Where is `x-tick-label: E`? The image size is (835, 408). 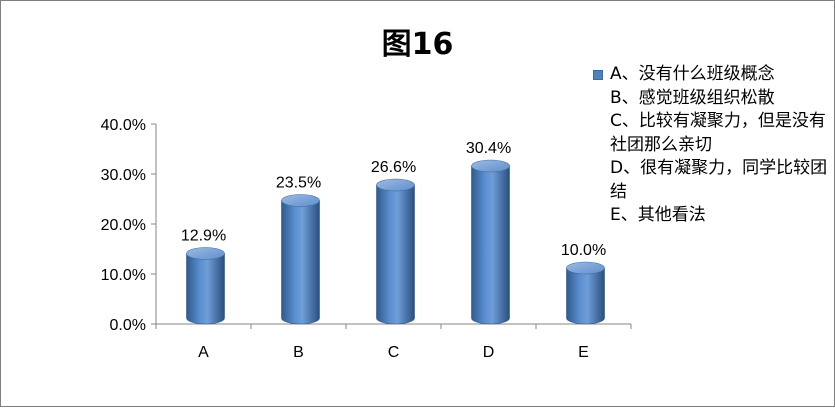
x-tick-label: E is located at coordinates (583, 352).